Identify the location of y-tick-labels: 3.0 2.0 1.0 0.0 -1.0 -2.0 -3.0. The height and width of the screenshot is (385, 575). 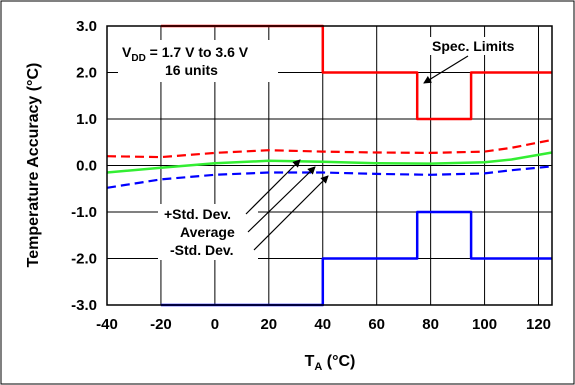
(84, 166).